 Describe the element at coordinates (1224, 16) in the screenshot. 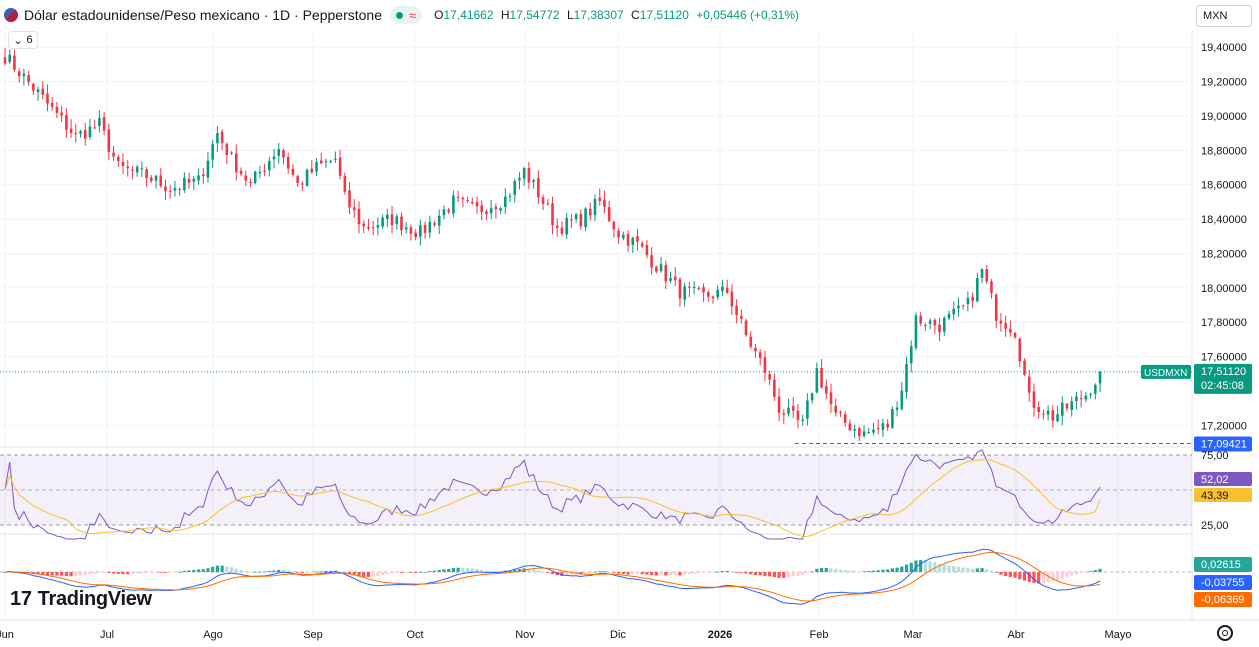

I see `currency-button: MXN` at that location.